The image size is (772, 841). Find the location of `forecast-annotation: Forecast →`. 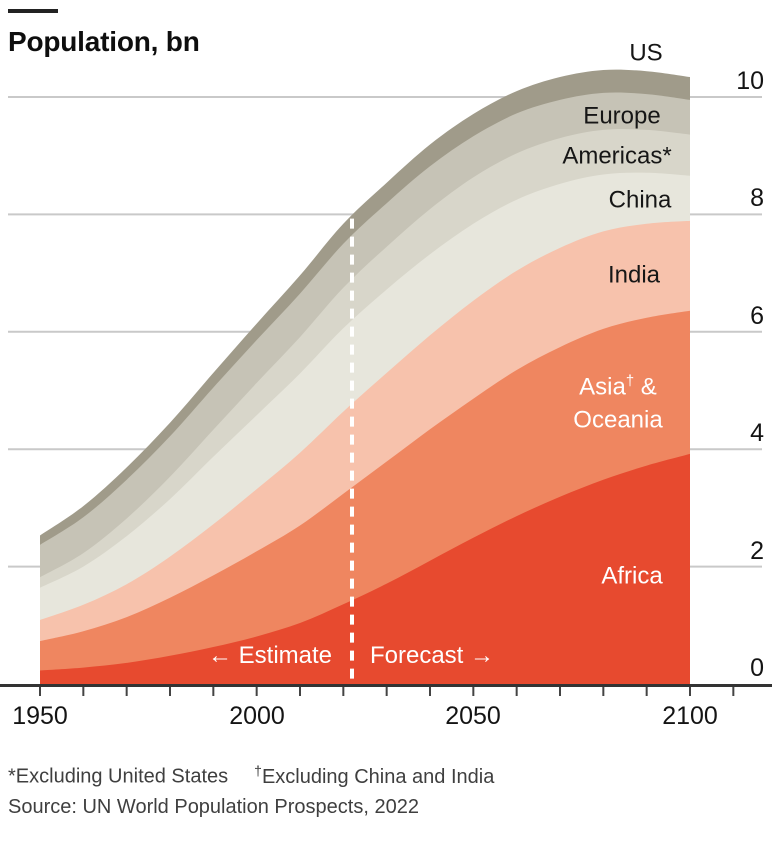

forecast-annotation: Forecast → is located at coordinates (432, 655).